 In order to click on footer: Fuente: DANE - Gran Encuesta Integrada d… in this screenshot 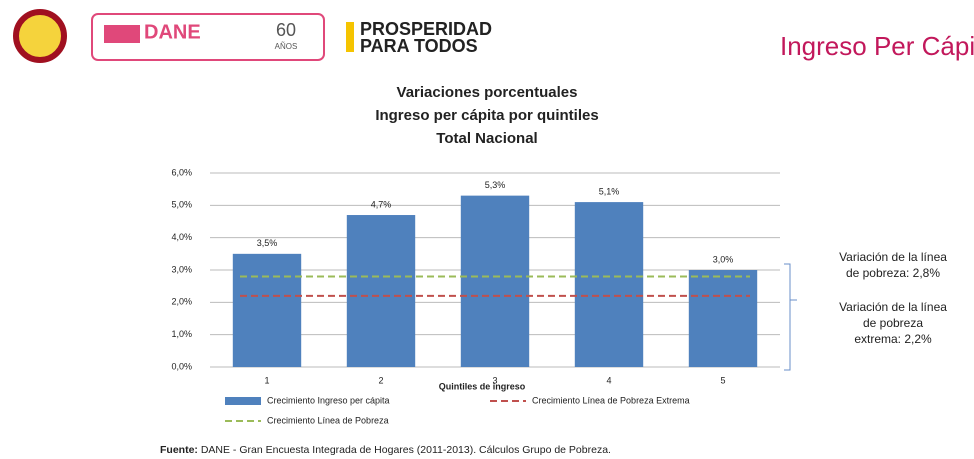, I will do `click(385, 450)`.